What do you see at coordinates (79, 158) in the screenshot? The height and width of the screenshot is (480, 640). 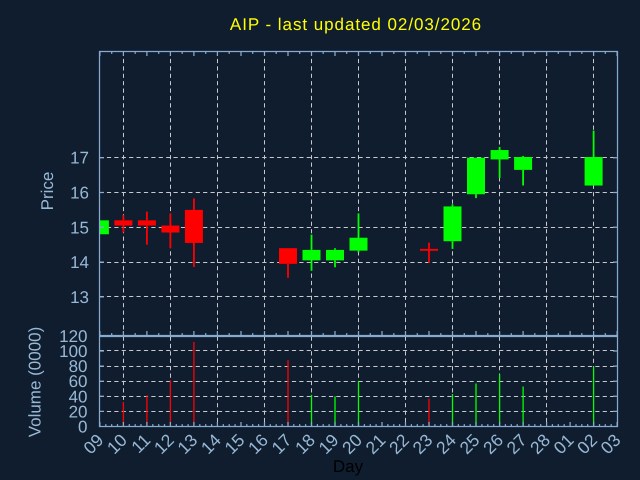 I see `svg-text: 17` at bounding box center [79, 158].